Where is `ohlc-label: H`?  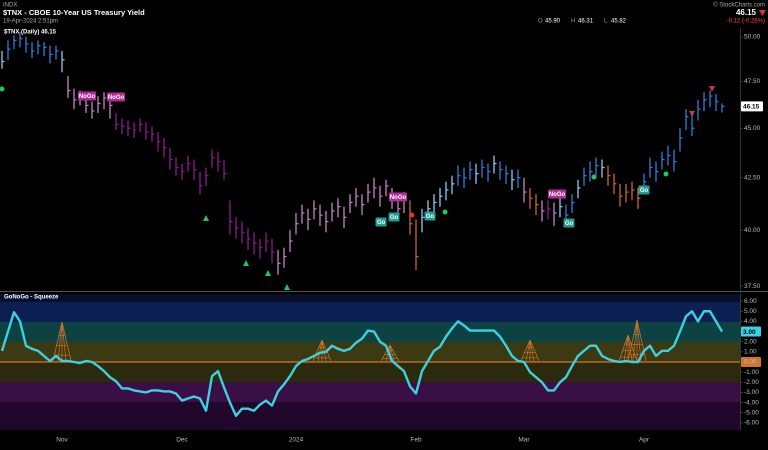 ohlc-label: H is located at coordinates (573, 22).